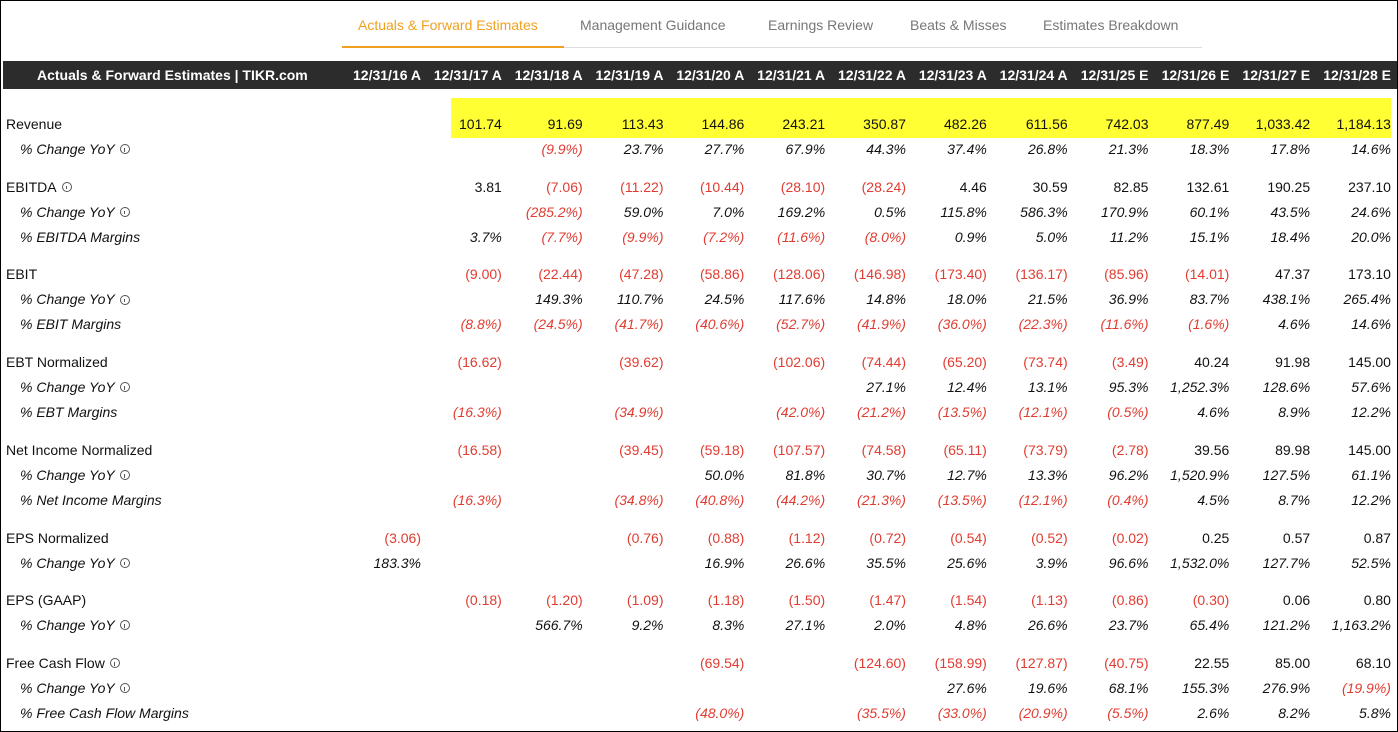 Image resolution: width=1398 pixels, height=732 pixels. What do you see at coordinates (467, 75) in the screenshot?
I see `column-header: 12/31/17 A` at bounding box center [467, 75].